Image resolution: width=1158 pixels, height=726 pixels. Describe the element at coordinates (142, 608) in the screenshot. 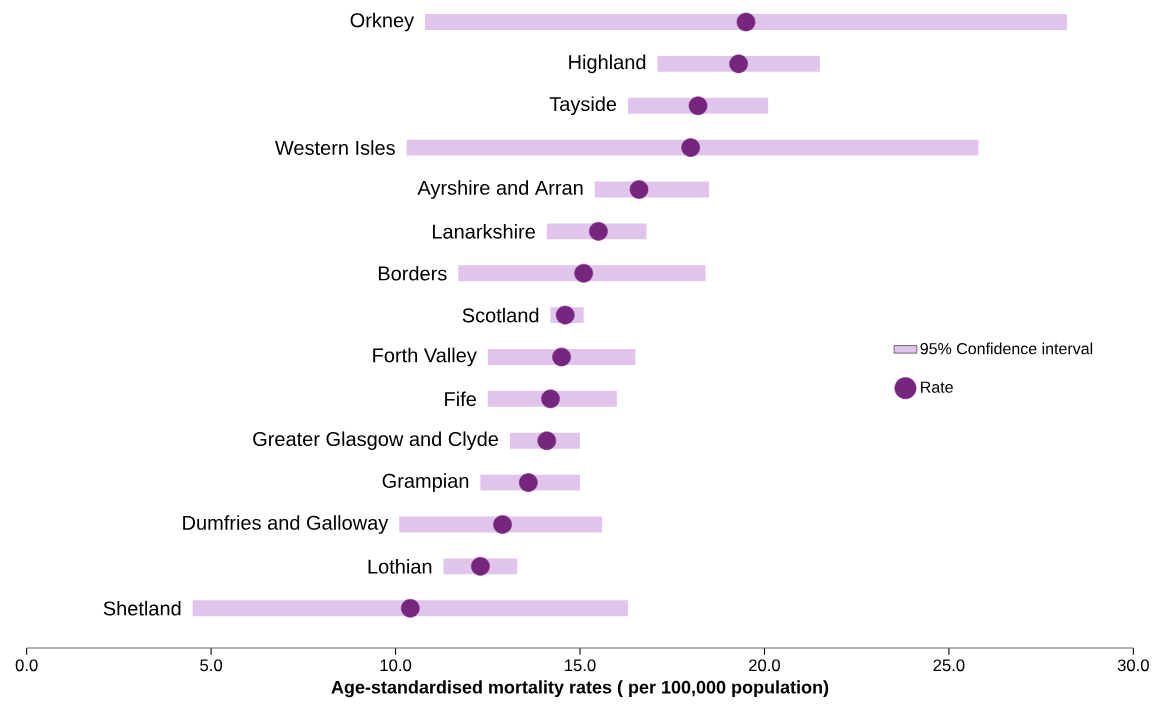

I see `y-tick-label: Shetland` at that location.